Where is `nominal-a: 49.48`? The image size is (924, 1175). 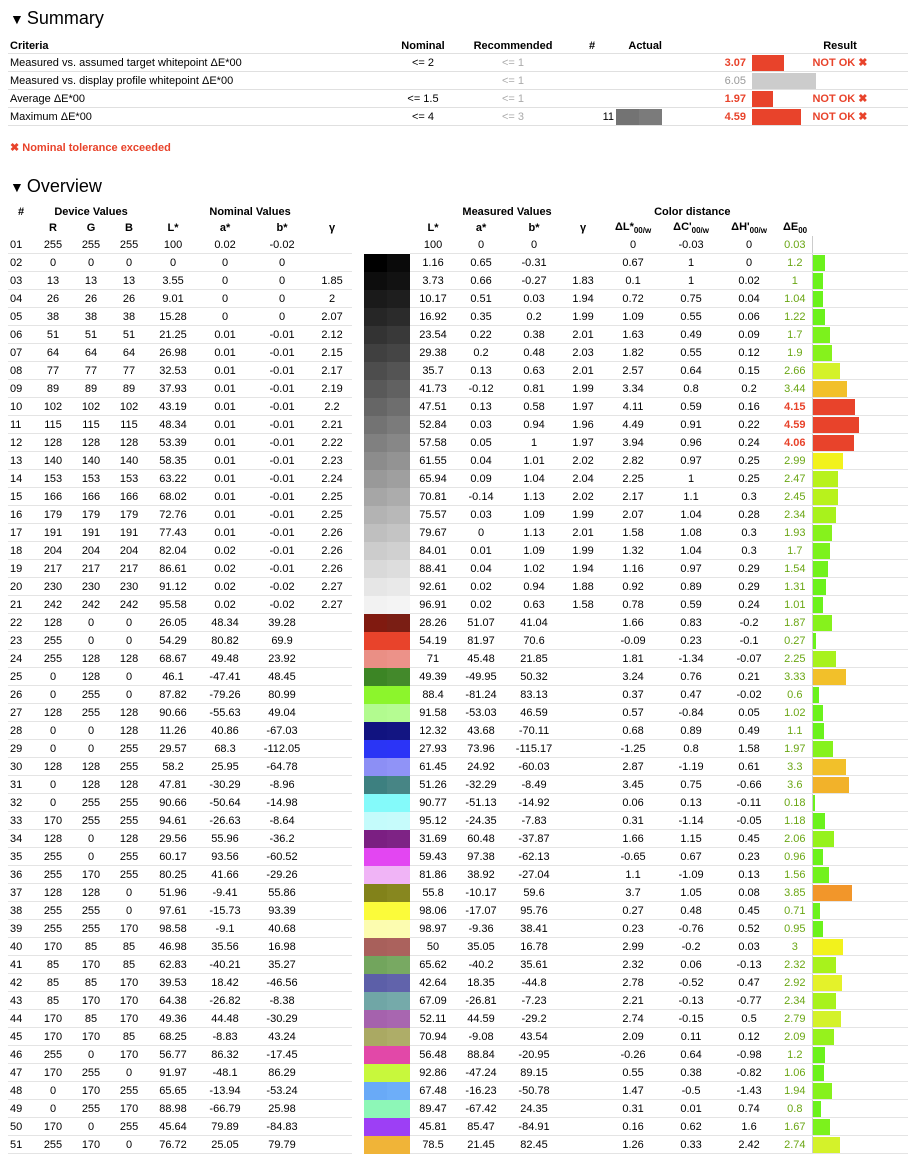
nominal-a: 49.48 is located at coordinates (225, 658).